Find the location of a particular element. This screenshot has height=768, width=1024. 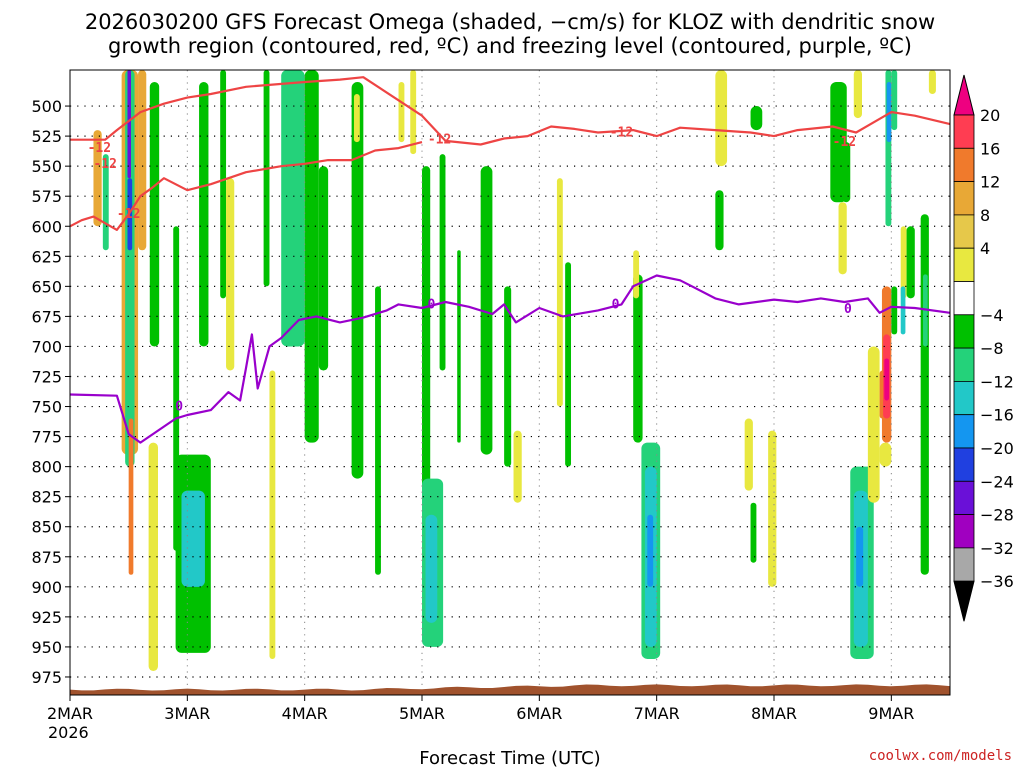

x-axis-title: Forecast Time (UTC) is located at coordinates (509, 758).